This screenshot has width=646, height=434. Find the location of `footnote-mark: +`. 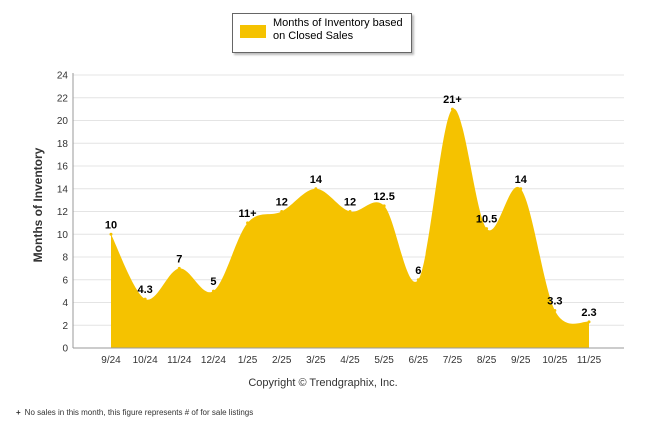

footnote-mark: + is located at coordinates (18, 412).